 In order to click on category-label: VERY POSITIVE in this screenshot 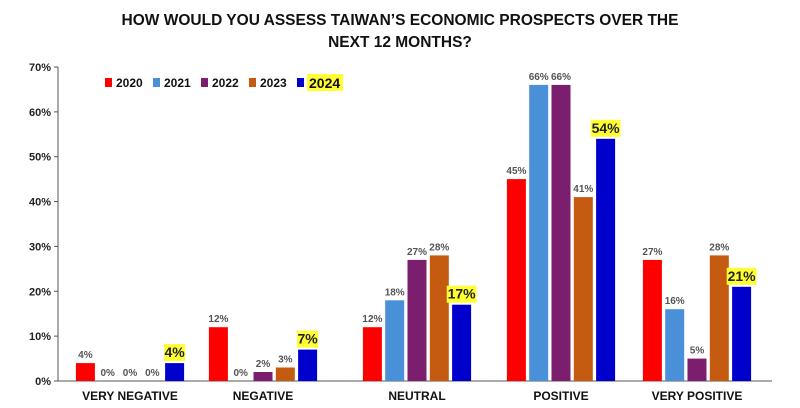, I will do `click(697, 396)`.